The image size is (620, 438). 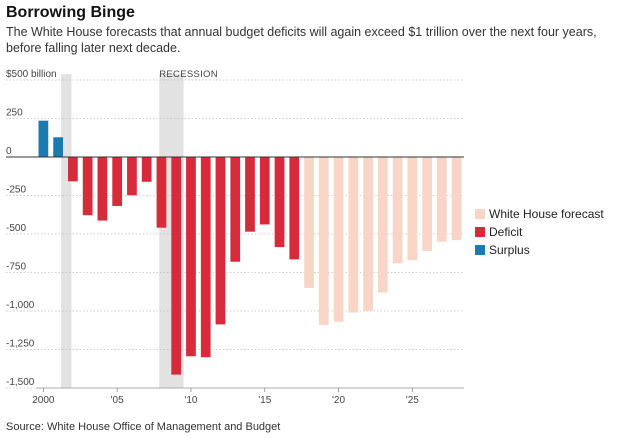 What do you see at coordinates (338, 400) in the screenshot?
I see `x-tick-label: '20` at bounding box center [338, 400].